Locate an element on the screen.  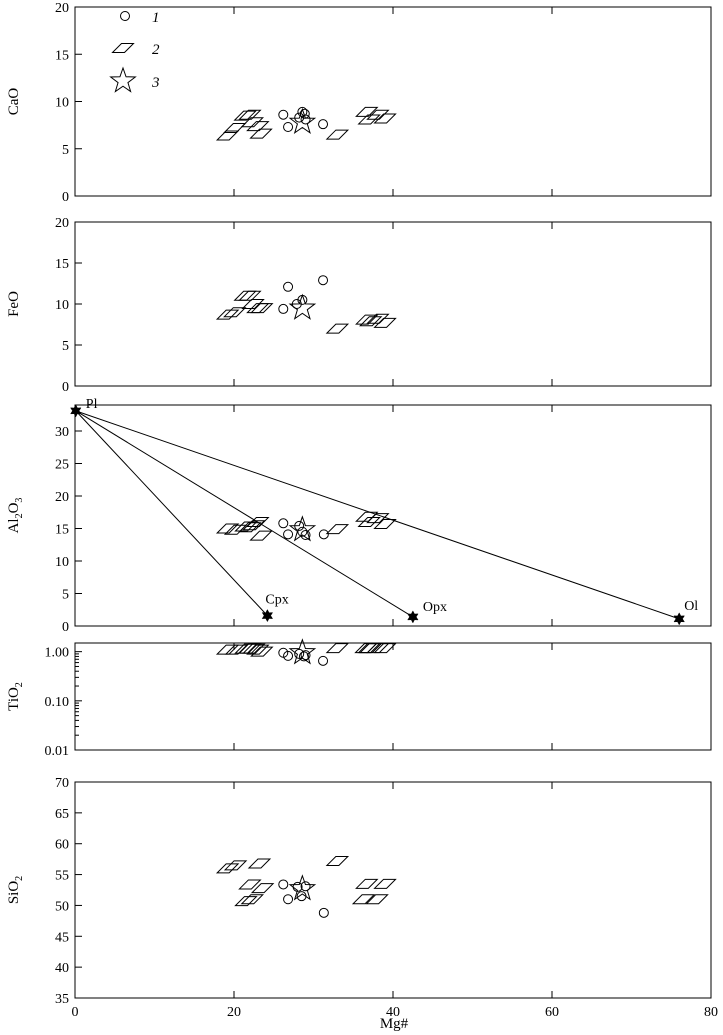
endmember-label-ol: Ol is located at coordinates (691, 606).